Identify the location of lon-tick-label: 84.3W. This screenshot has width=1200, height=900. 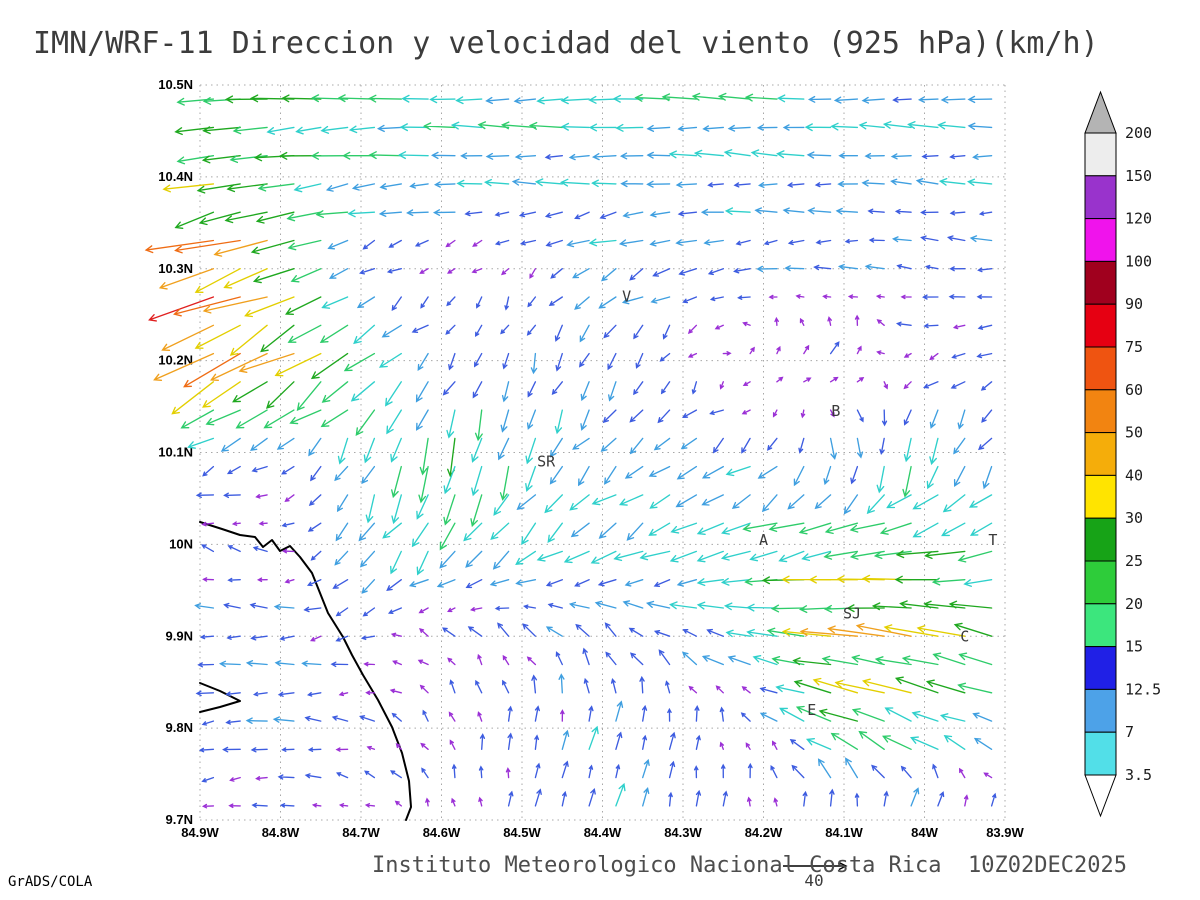
(683, 832).